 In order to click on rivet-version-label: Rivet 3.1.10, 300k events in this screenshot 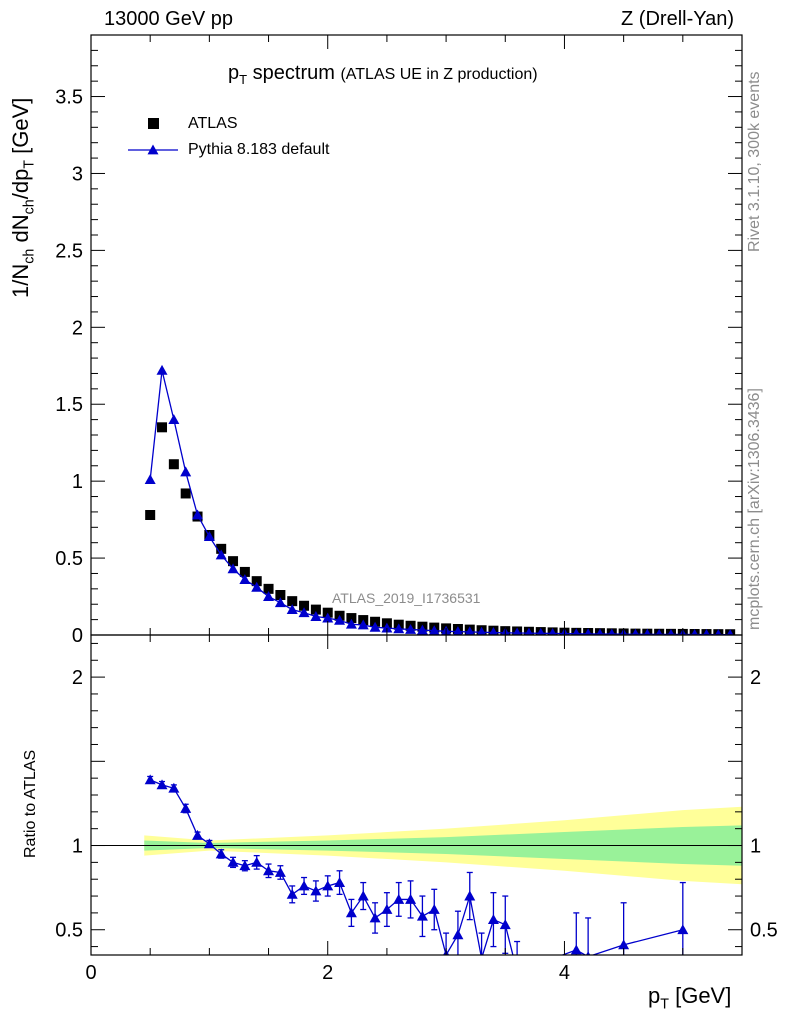, I will do `click(754, 161)`.